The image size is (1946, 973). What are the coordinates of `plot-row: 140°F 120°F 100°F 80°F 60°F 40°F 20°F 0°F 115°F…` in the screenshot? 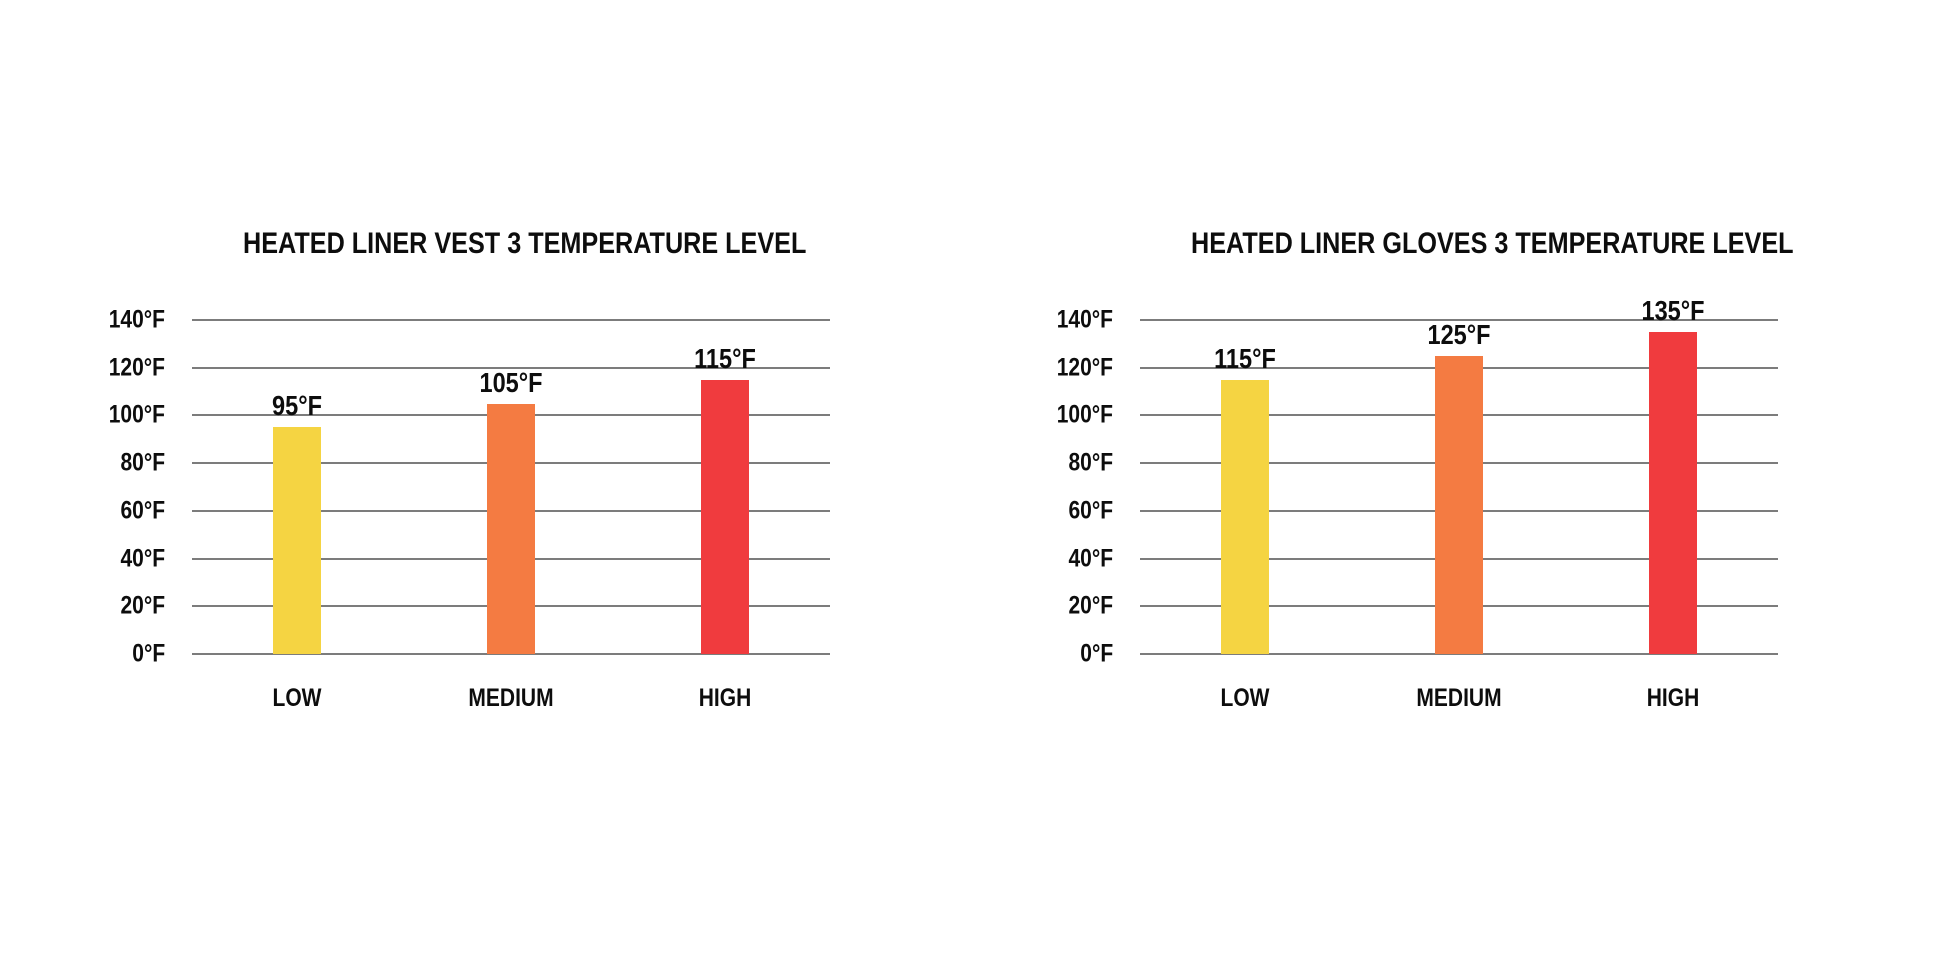 It's located at (1410, 481).